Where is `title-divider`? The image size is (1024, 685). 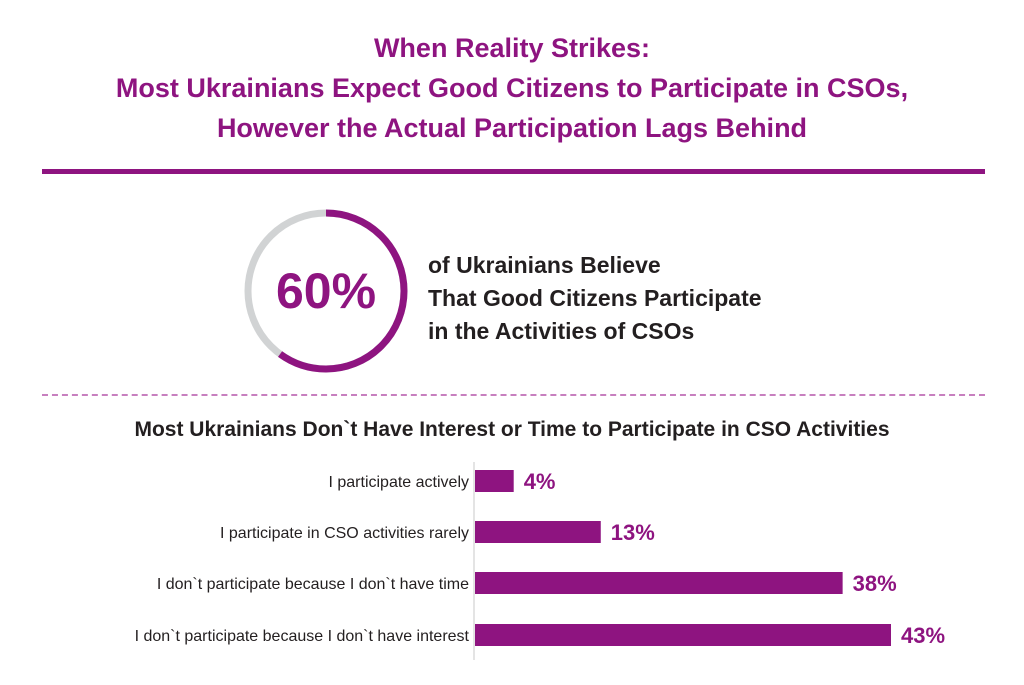 title-divider is located at coordinates (513, 171).